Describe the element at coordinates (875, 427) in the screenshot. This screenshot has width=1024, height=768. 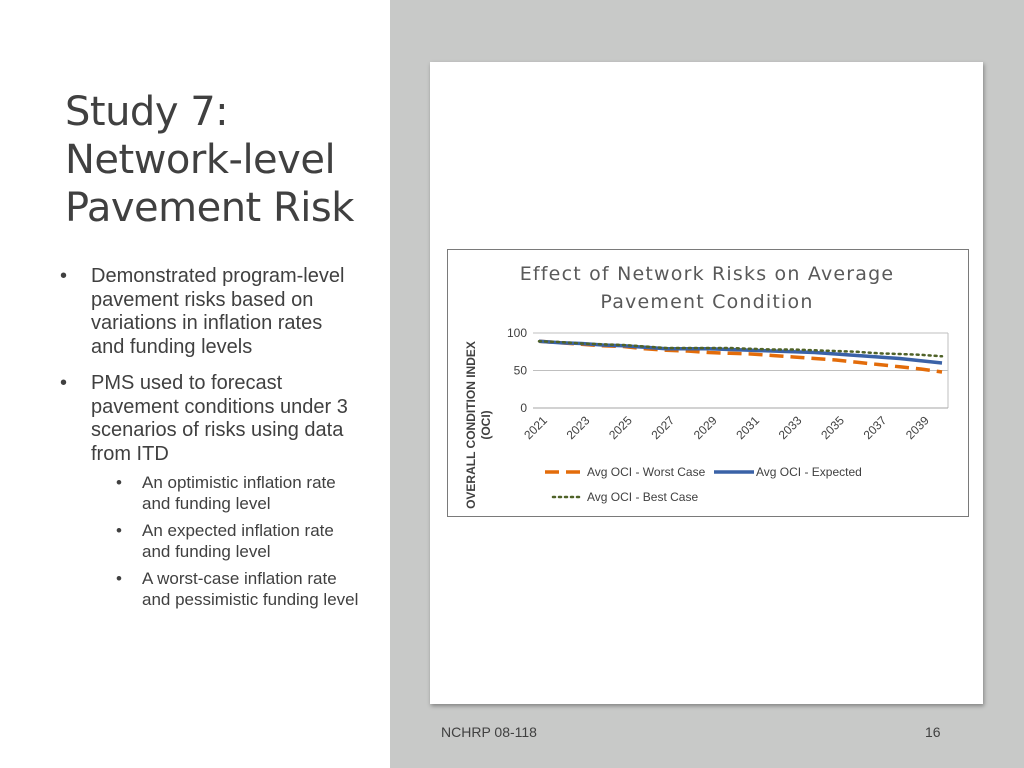
I see `x-tick-label: 2037` at that location.